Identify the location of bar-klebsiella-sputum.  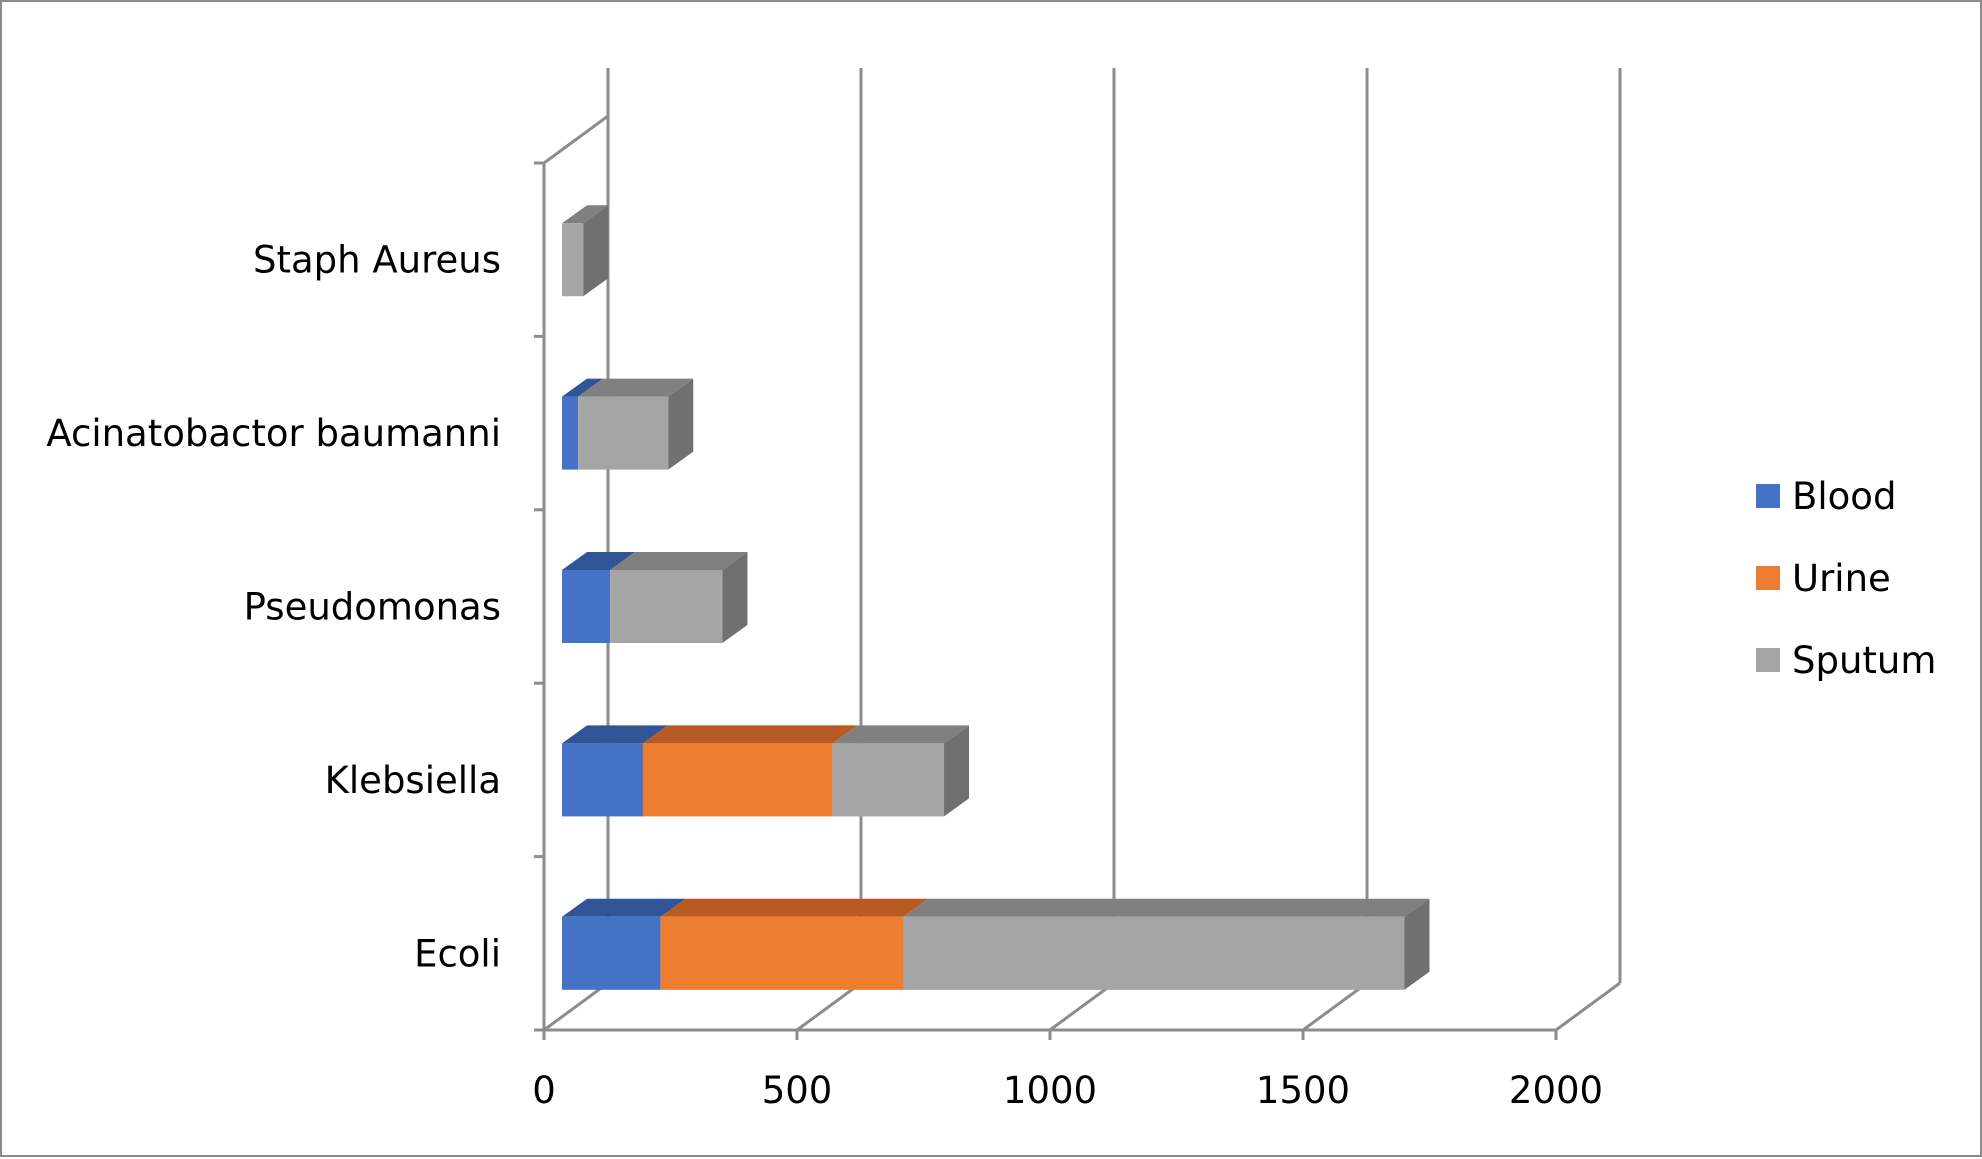
(888, 780).